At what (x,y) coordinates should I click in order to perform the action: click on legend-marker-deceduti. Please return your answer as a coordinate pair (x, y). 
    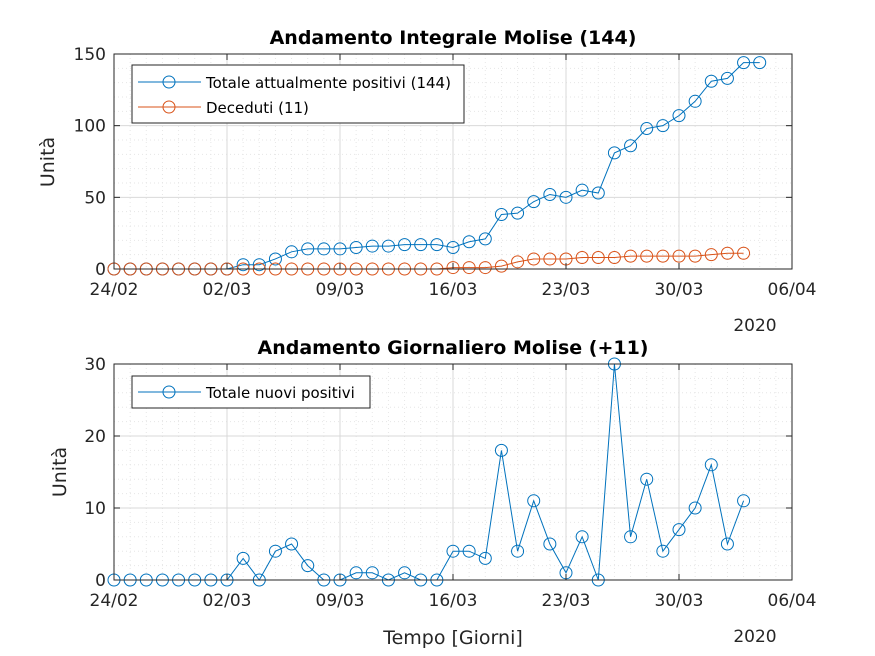
    Looking at the image, I should click on (169, 107).